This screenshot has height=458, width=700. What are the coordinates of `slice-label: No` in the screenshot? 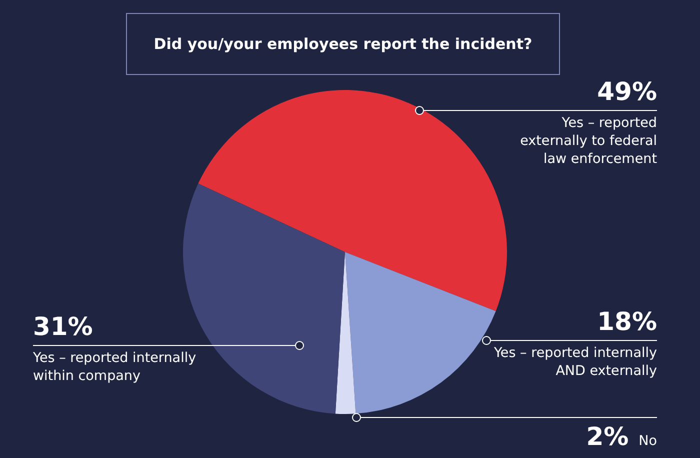 It's located at (647, 441).